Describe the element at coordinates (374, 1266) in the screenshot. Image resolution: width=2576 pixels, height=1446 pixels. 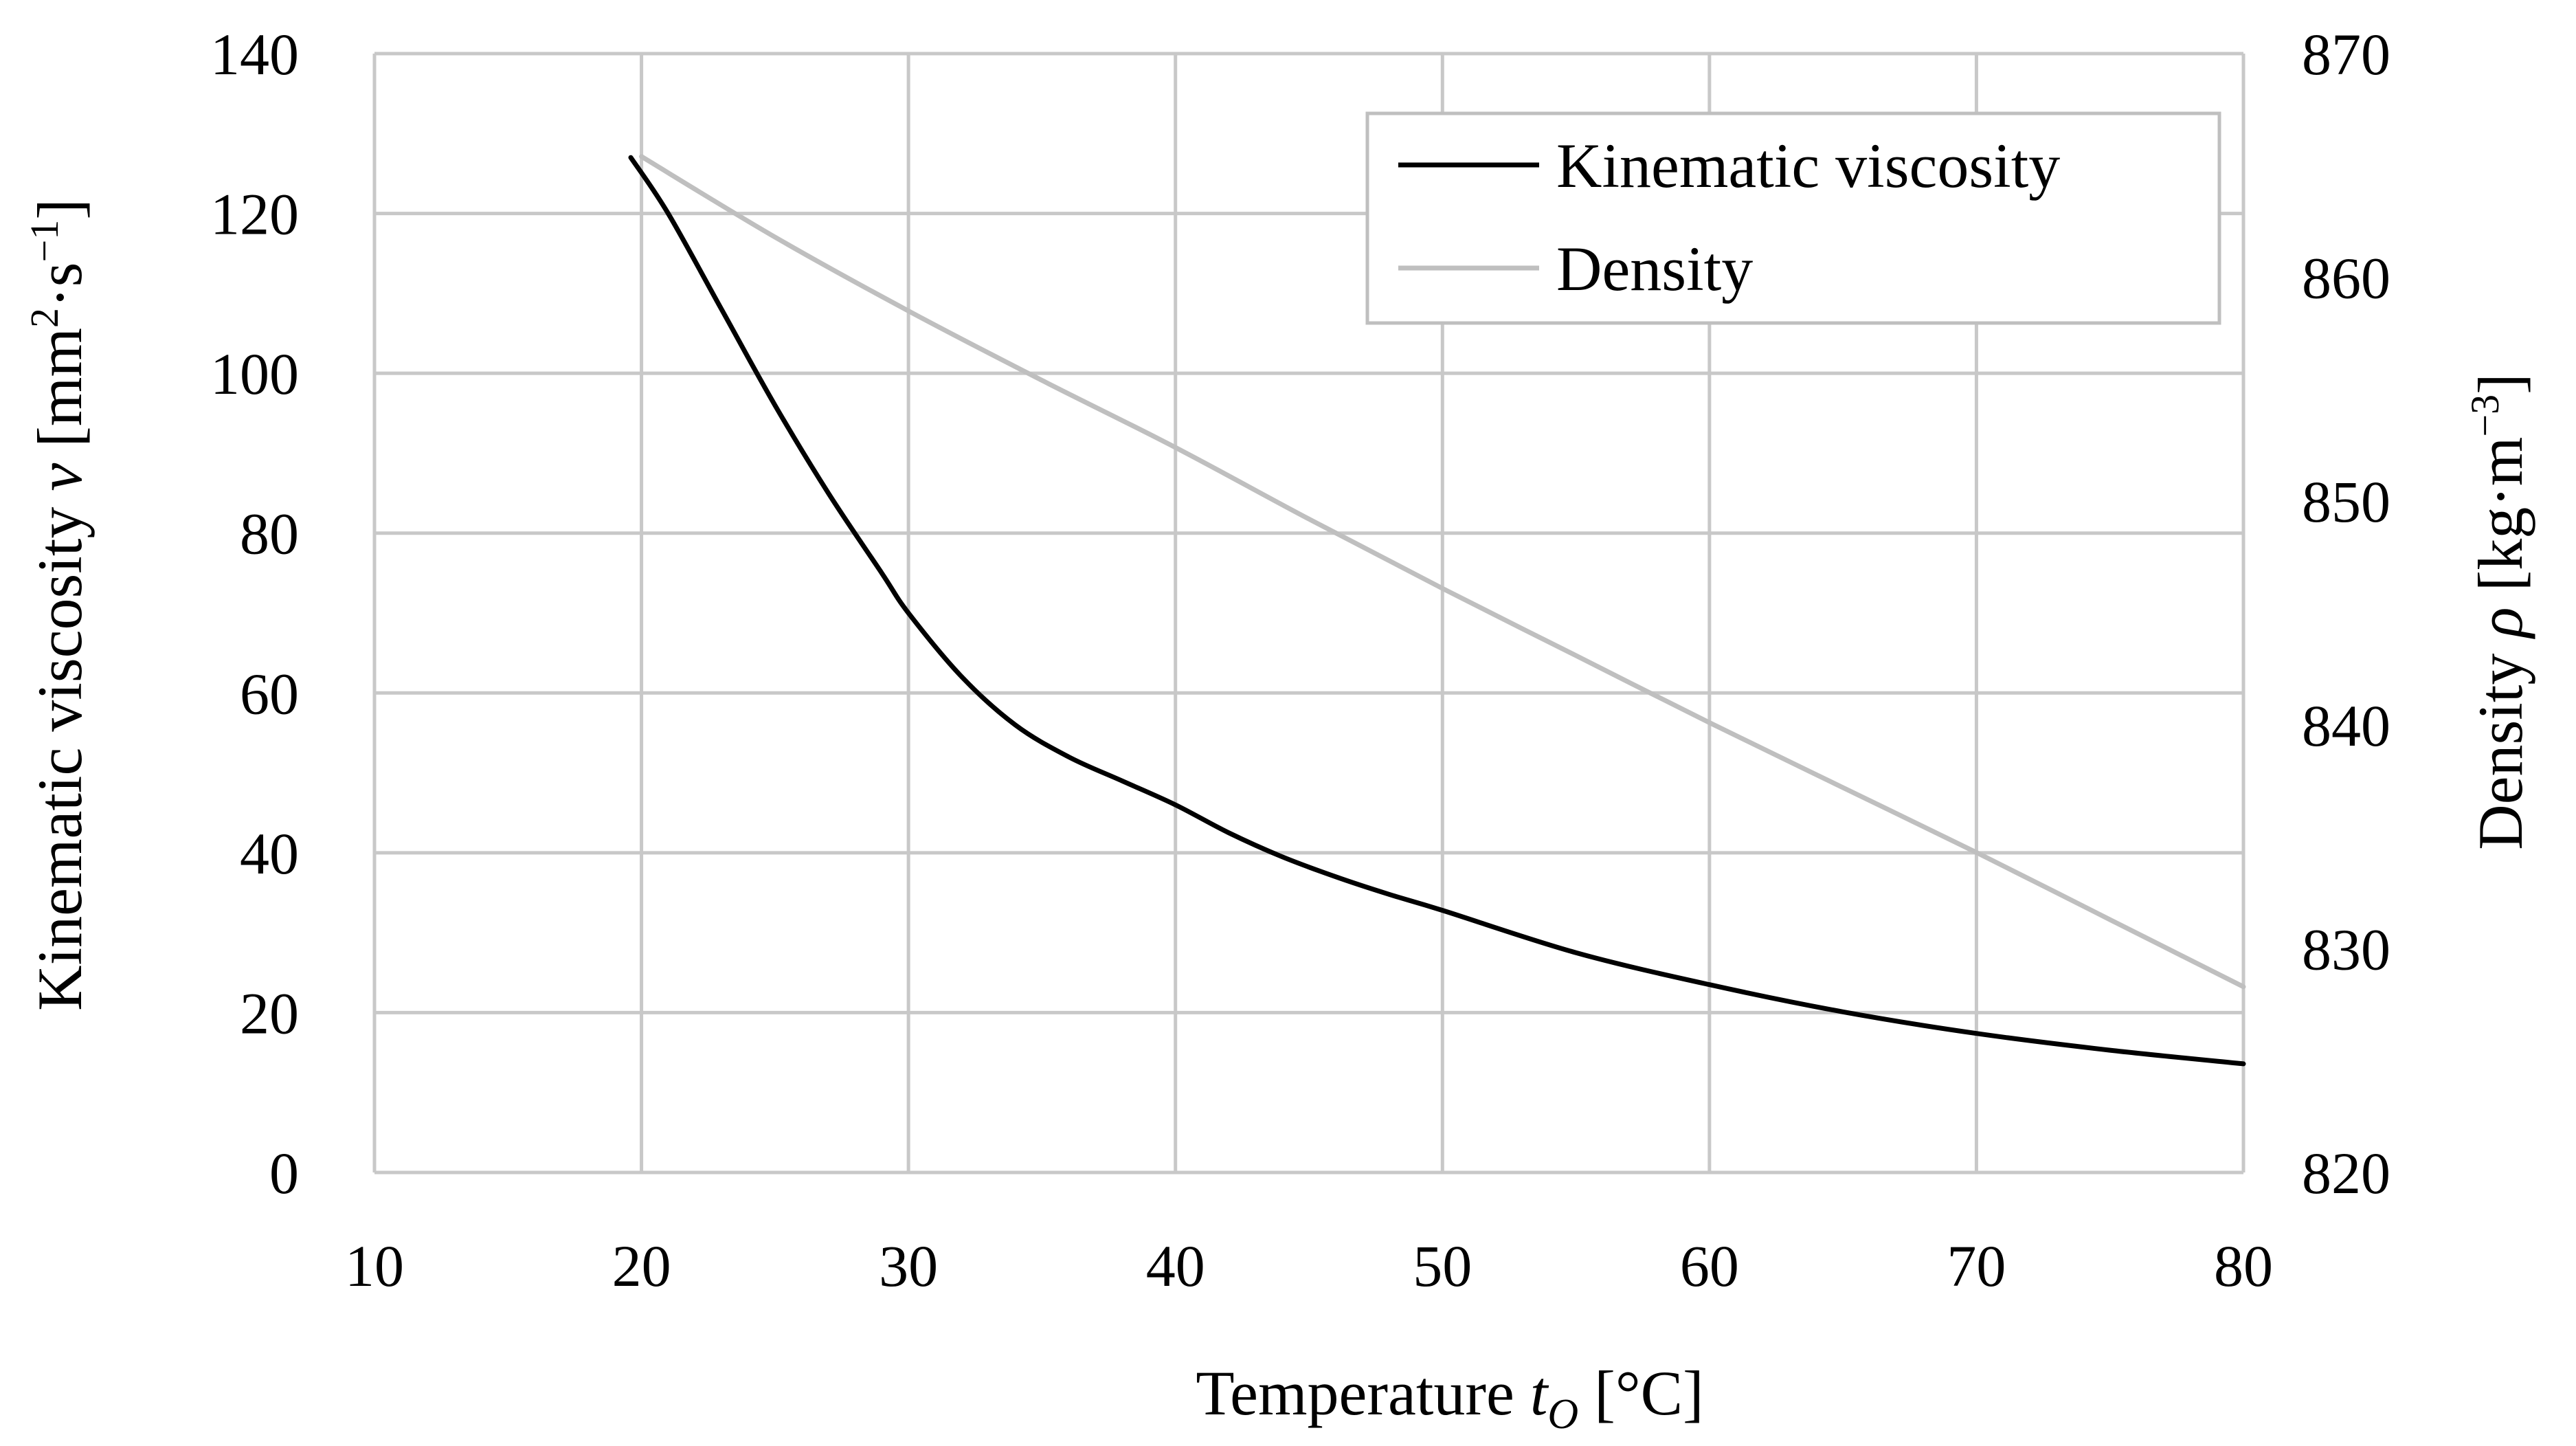
I see `x-tick-label: 10` at that location.